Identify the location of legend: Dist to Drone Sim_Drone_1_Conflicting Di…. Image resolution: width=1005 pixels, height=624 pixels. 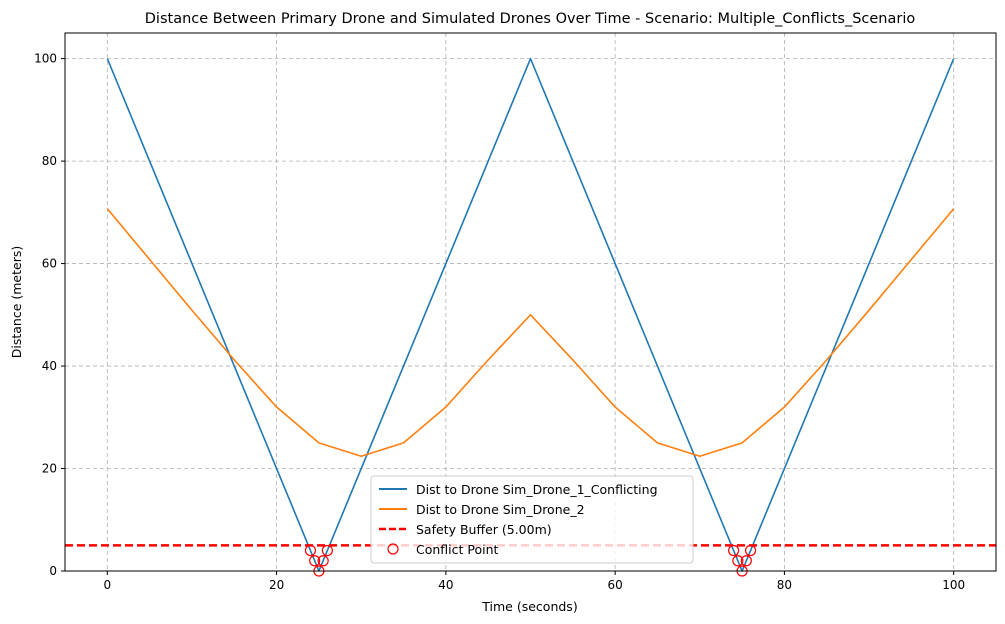
(532, 519).